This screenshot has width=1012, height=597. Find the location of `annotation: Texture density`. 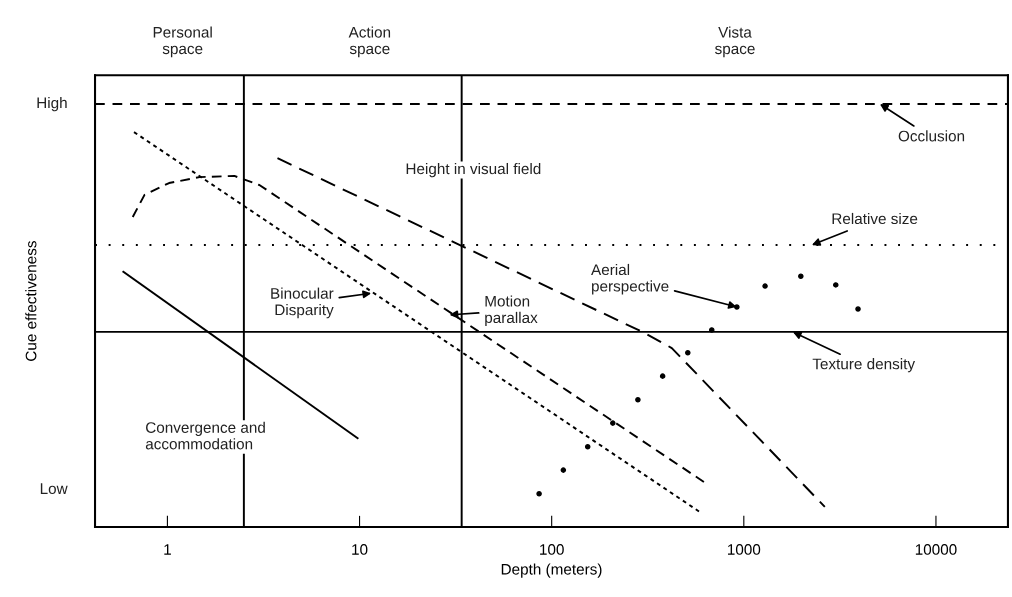

annotation: Texture density is located at coordinates (864, 365).